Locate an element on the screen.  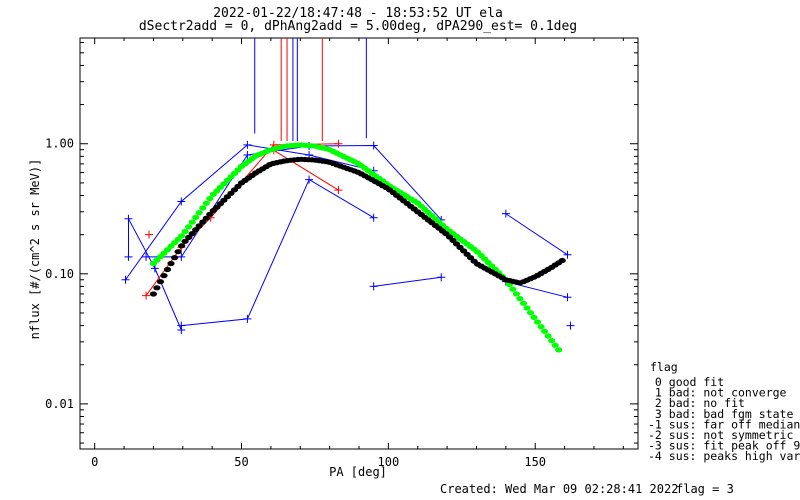
y-tick-label: 0.10 is located at coordinates (59, 274).